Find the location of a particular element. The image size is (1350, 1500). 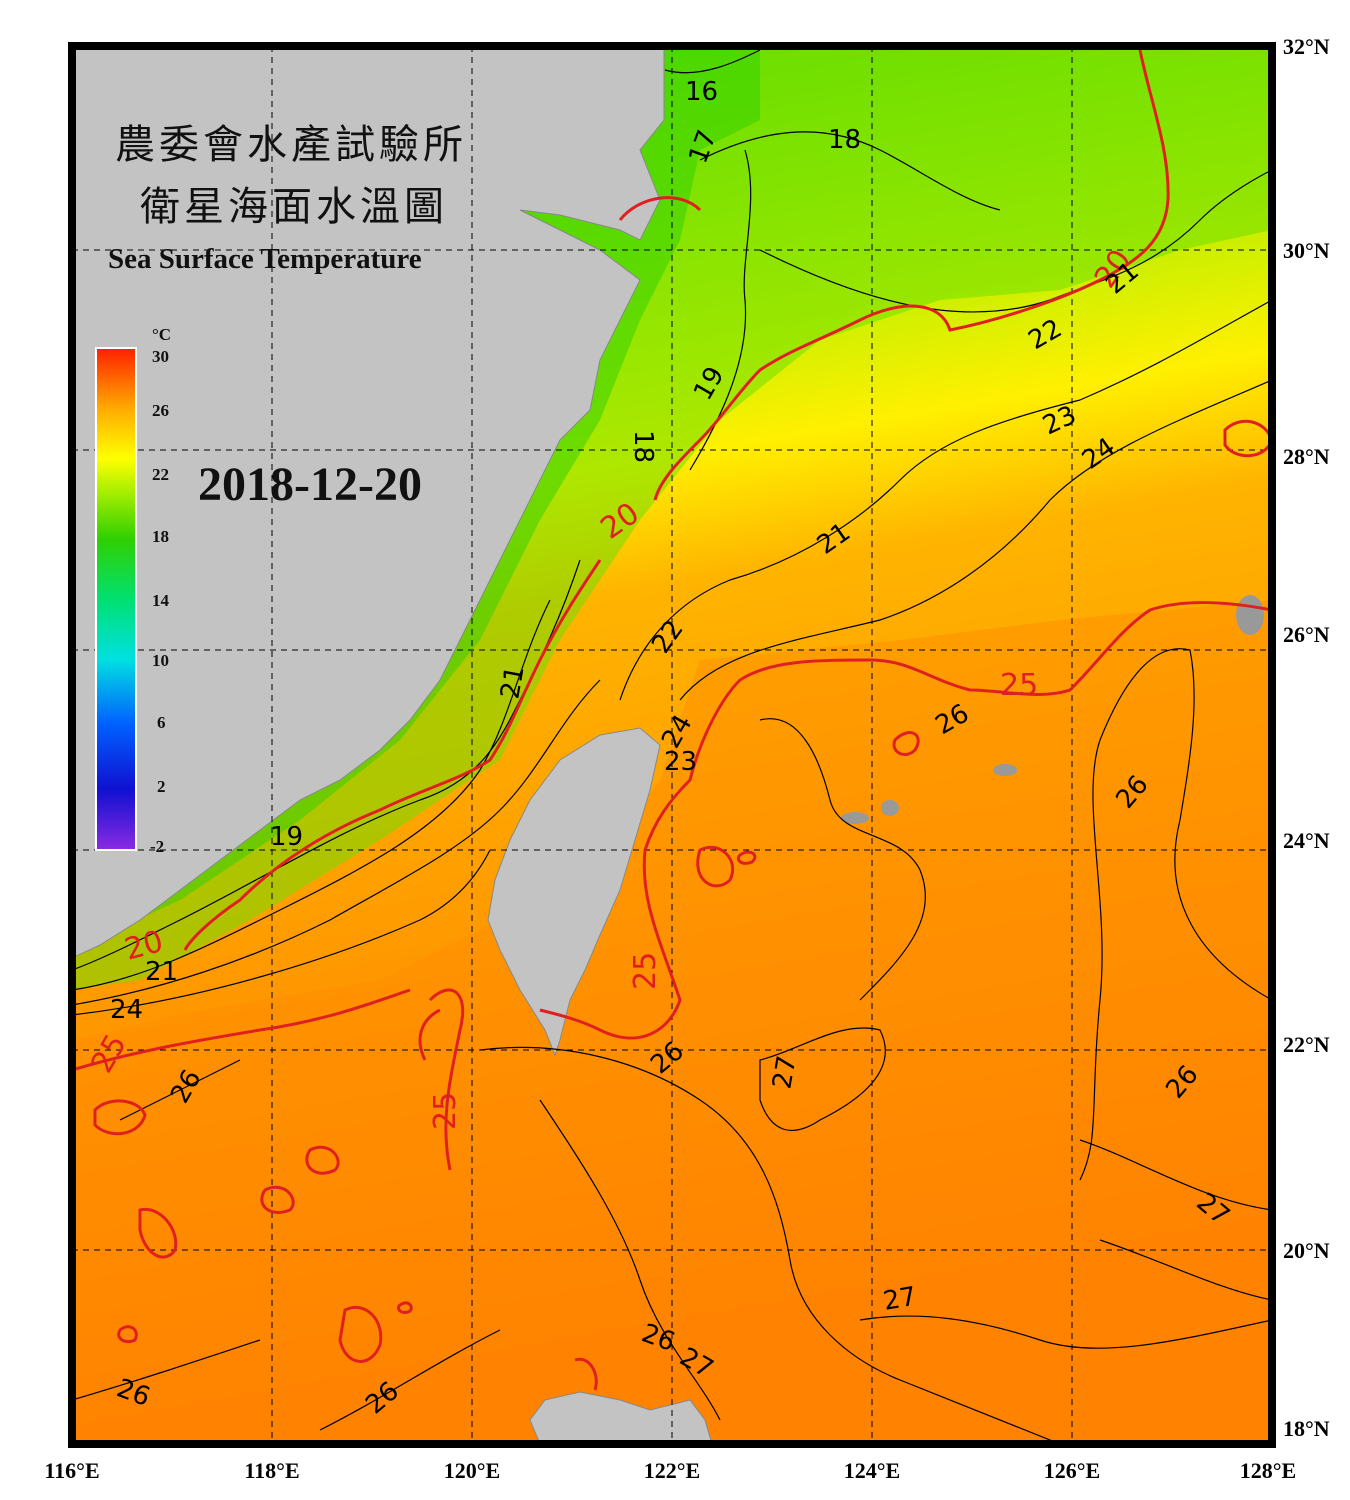

title-zh-line1: 農委會水產試驗所 is located at coordinates (291, 145).